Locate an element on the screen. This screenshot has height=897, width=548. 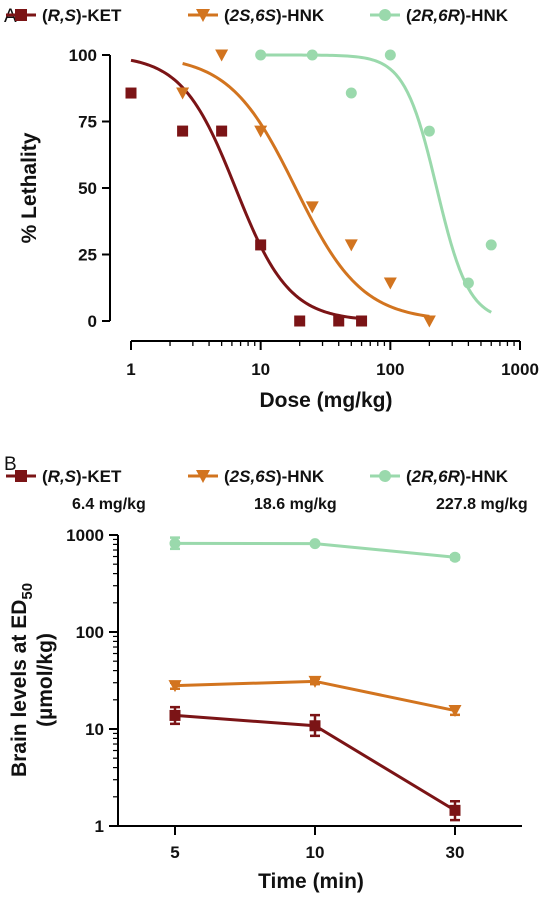
panel-b-legend-label-0: (R,S)-KET is located at coordinates (82, 476).